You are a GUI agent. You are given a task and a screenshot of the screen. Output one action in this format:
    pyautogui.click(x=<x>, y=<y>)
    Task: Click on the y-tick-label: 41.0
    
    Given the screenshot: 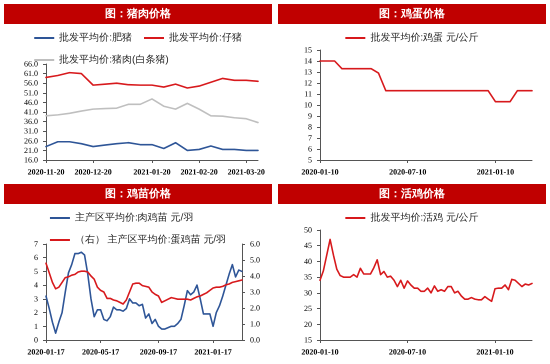 What is the action you would take?
    pyautogui.click(x=31, y=112)
    